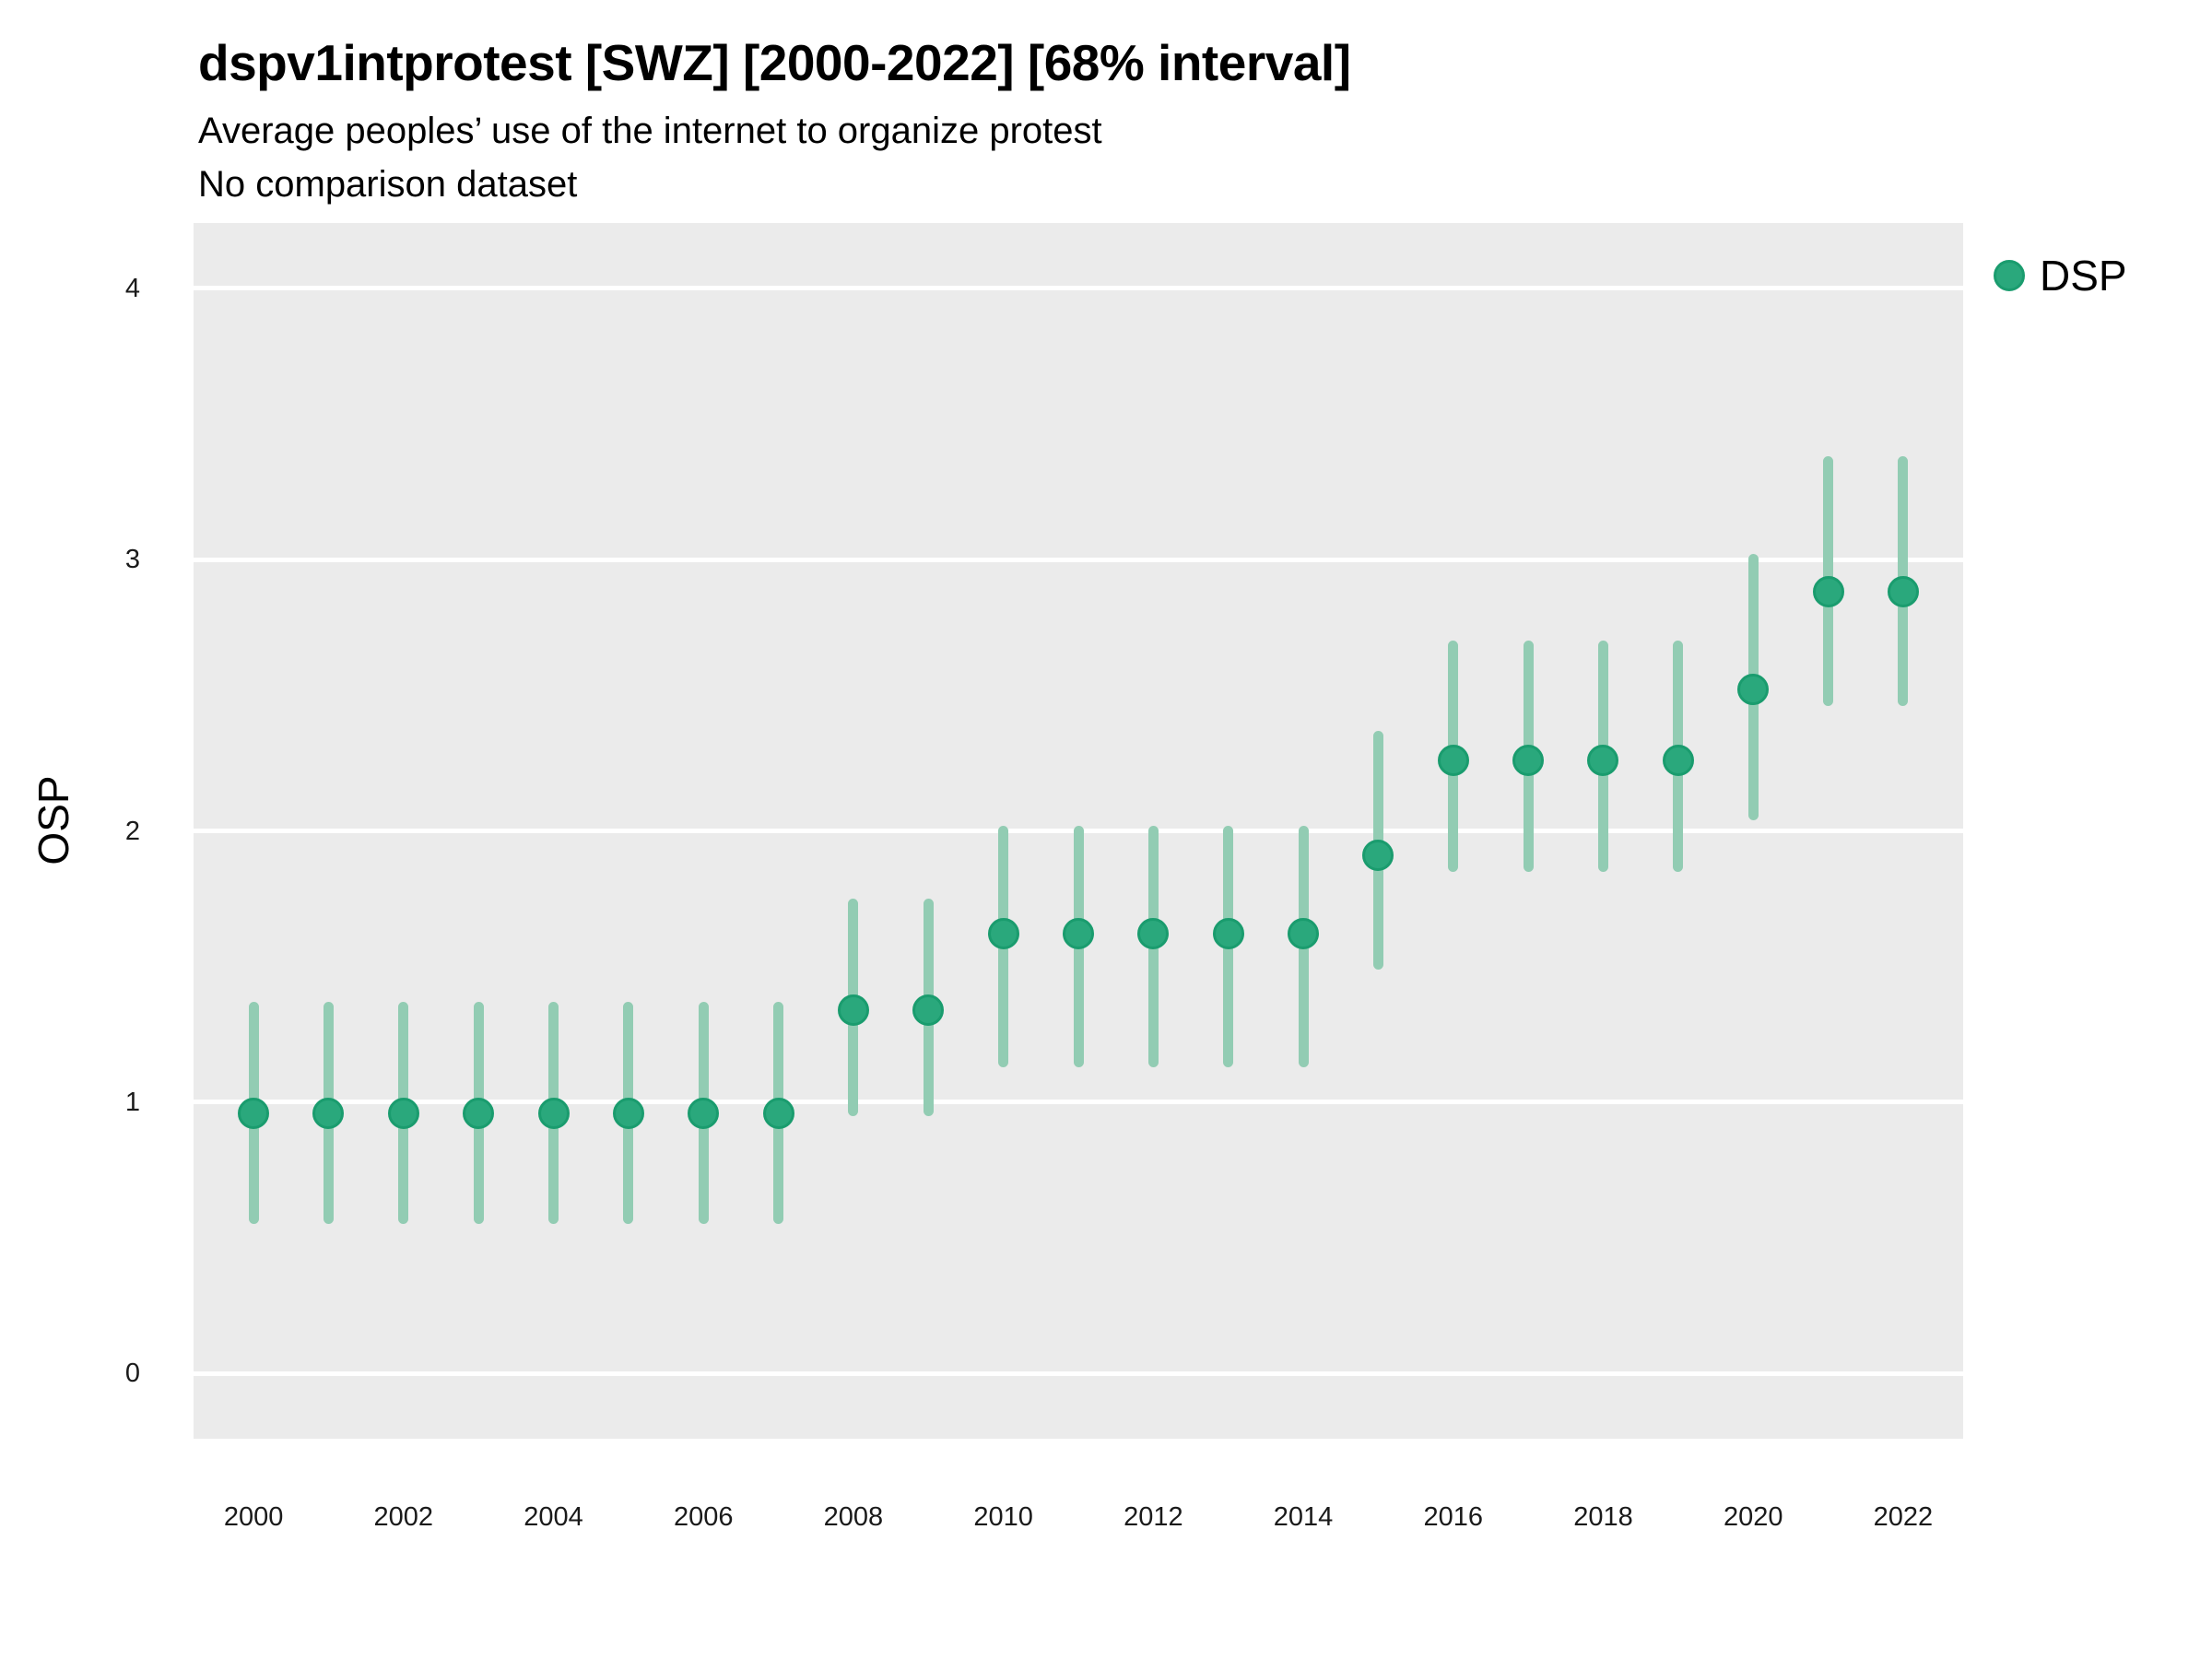  I want to click on x-tick-label-2020: 2020, so click(1753, 1517).